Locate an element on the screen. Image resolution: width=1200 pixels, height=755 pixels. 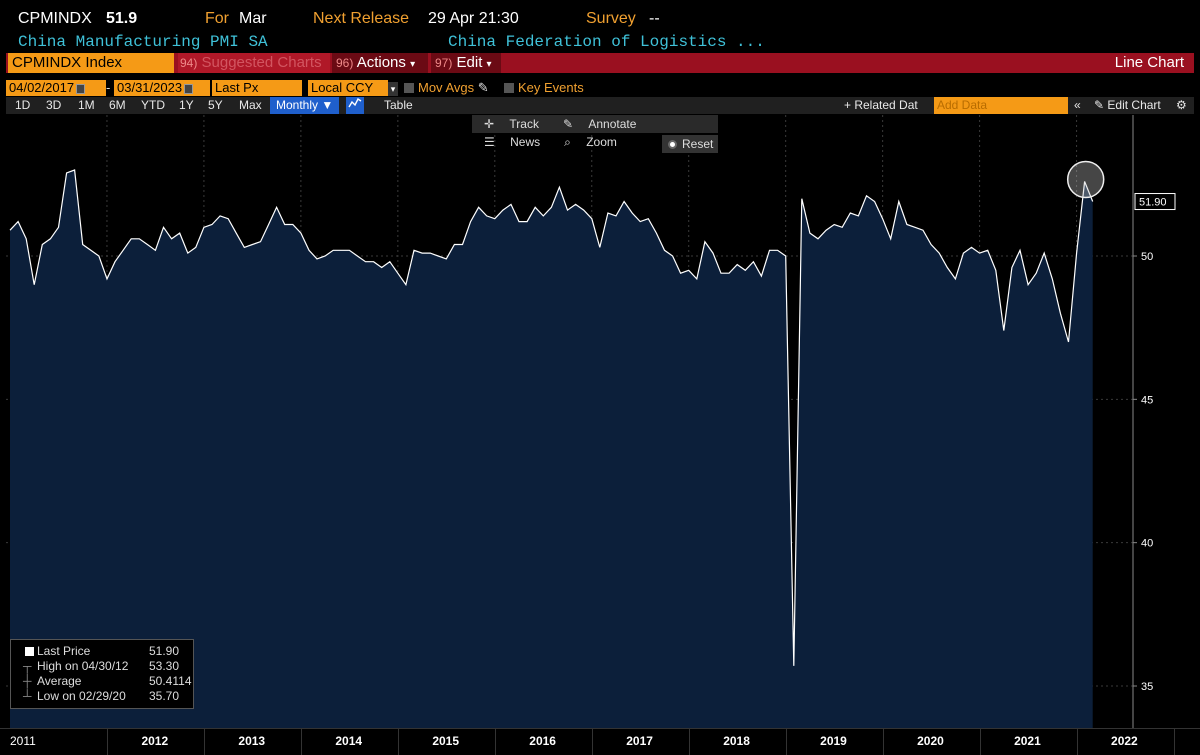
table-button: Table is located at coordinates (398, 105).